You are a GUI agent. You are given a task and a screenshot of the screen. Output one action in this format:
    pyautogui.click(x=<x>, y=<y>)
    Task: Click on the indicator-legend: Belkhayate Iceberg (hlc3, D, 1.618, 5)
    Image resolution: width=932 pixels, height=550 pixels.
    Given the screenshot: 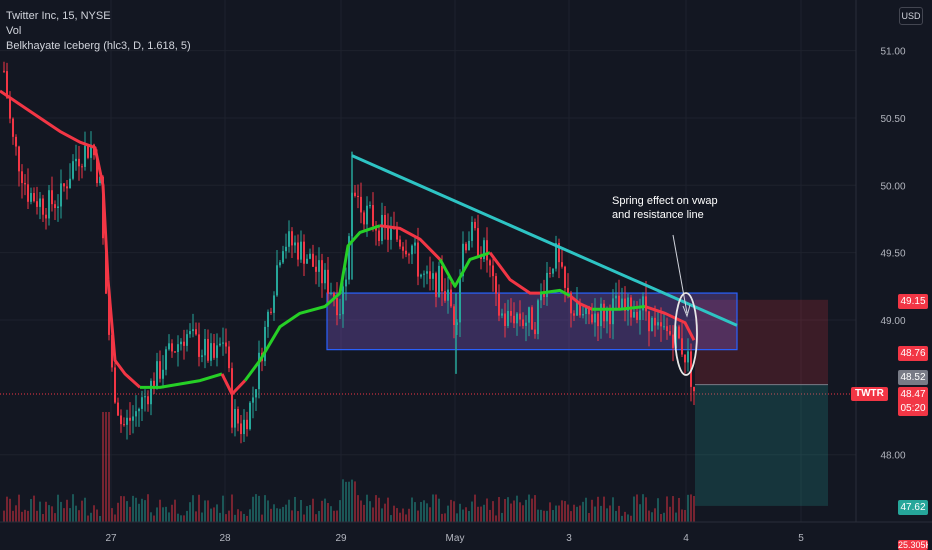 What is the action you would take?
    pyautogui.click(x=98, y=46)
    